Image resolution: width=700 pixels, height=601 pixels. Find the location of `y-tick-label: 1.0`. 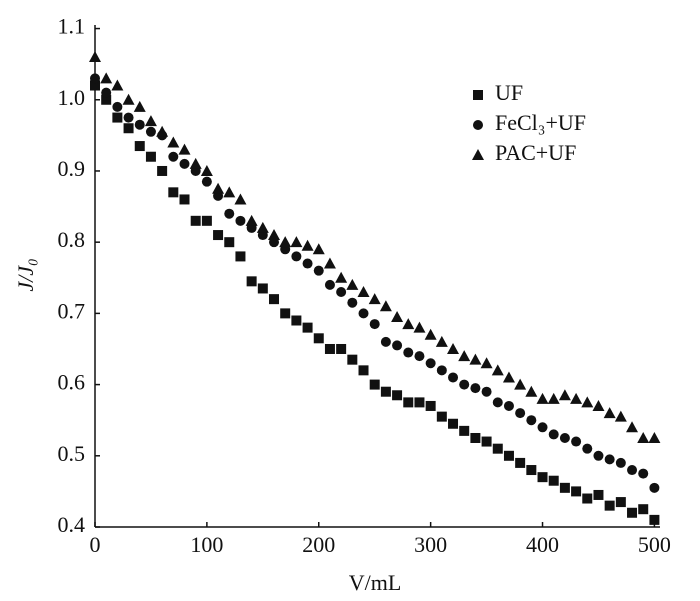

y-tick-label: 1.0 is located at coordinates (72, 97).